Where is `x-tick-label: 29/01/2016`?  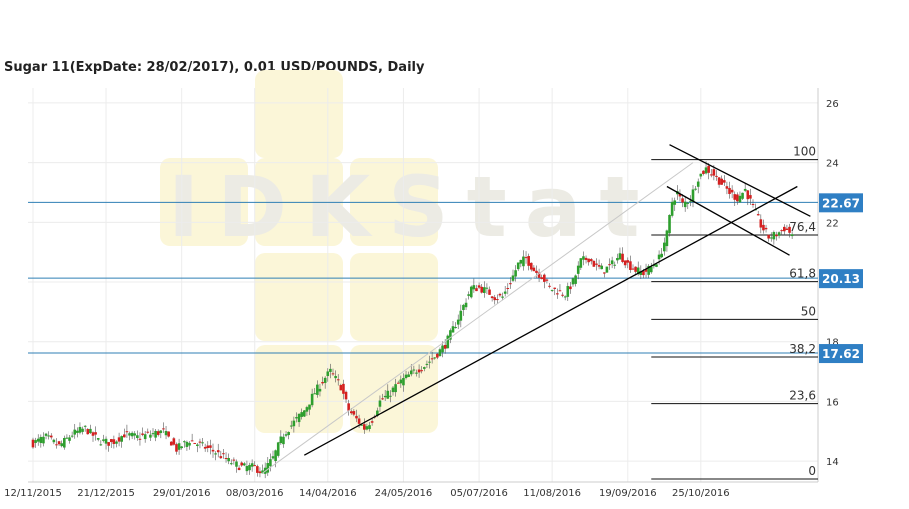 x-tick-label: 29/01/2016 is located at coordinates (182, 493).